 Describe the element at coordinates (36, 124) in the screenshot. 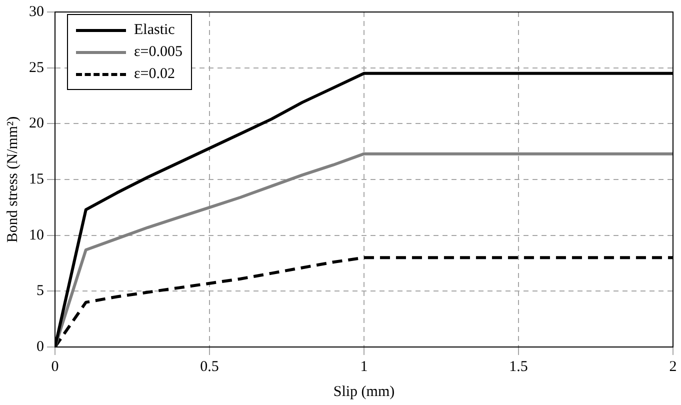

I see `y-tick-label: 20` at that location.